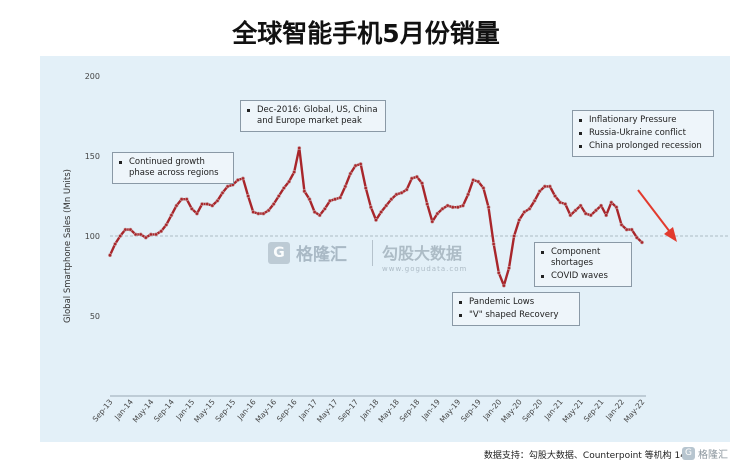 The height and width of the screenshot is (468, 732). What do you see at coordinates (634, 410) in the screenshot?
I see `x-tick-label: May-22` at bounding box center [634, 410].